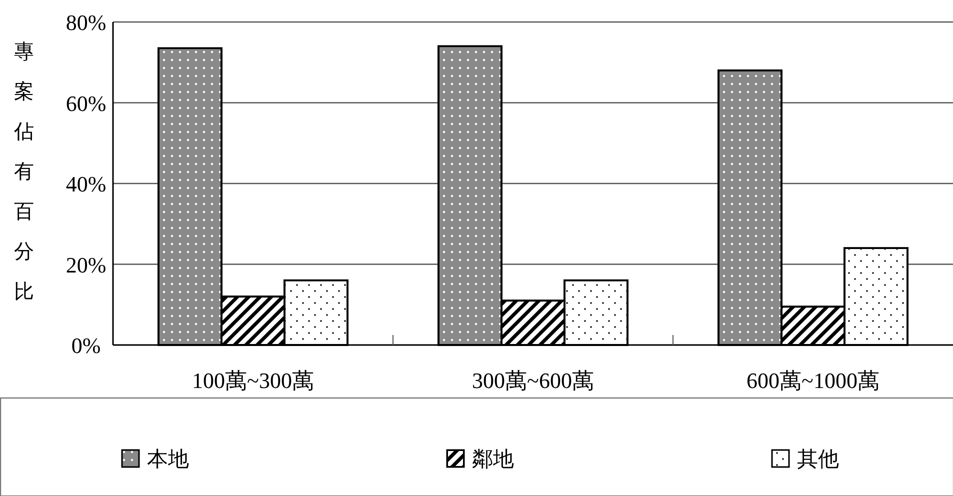 The image size is (953, 496). Describe the element at coordinates (86, 265) in the screenshot. I see `y-tick-label: 20%` at that location.